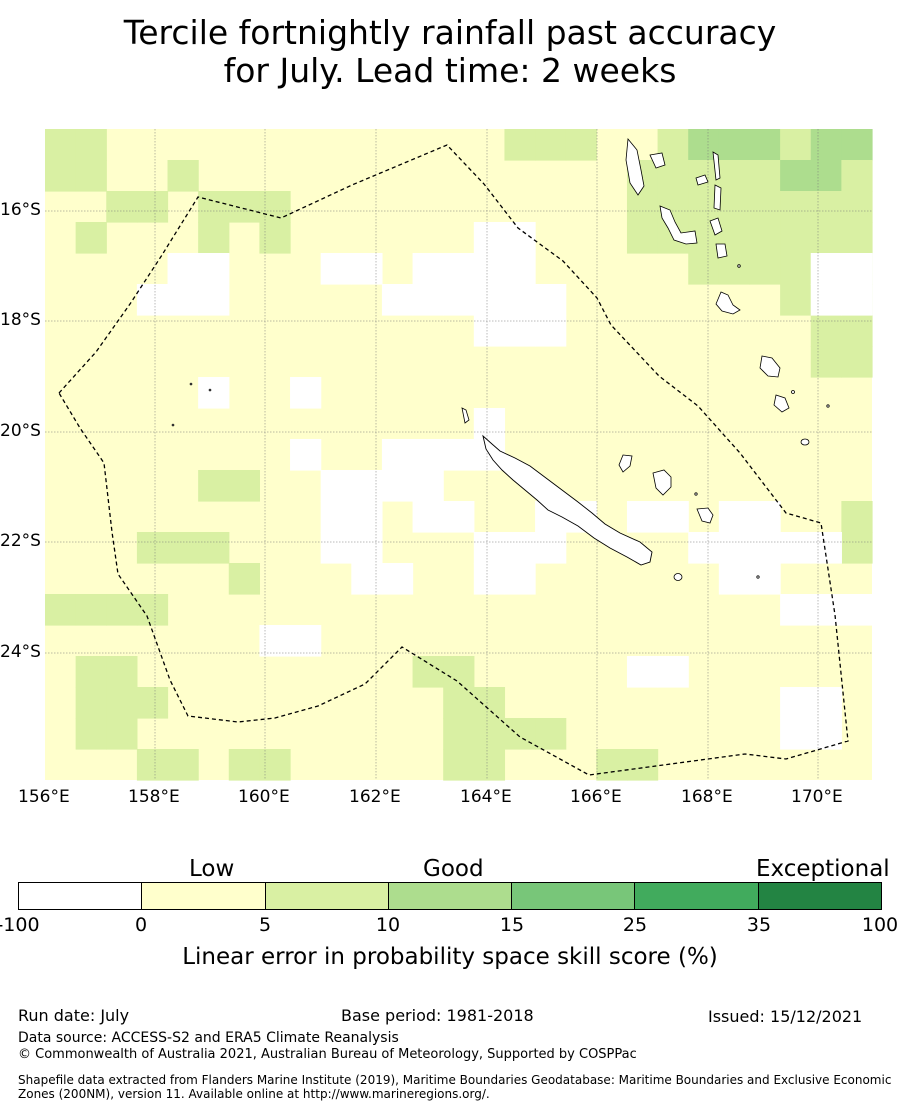  Describe the element at coordinates (20, 320) in the screenshot. I see `lat-label-18: 18°S` at that location.